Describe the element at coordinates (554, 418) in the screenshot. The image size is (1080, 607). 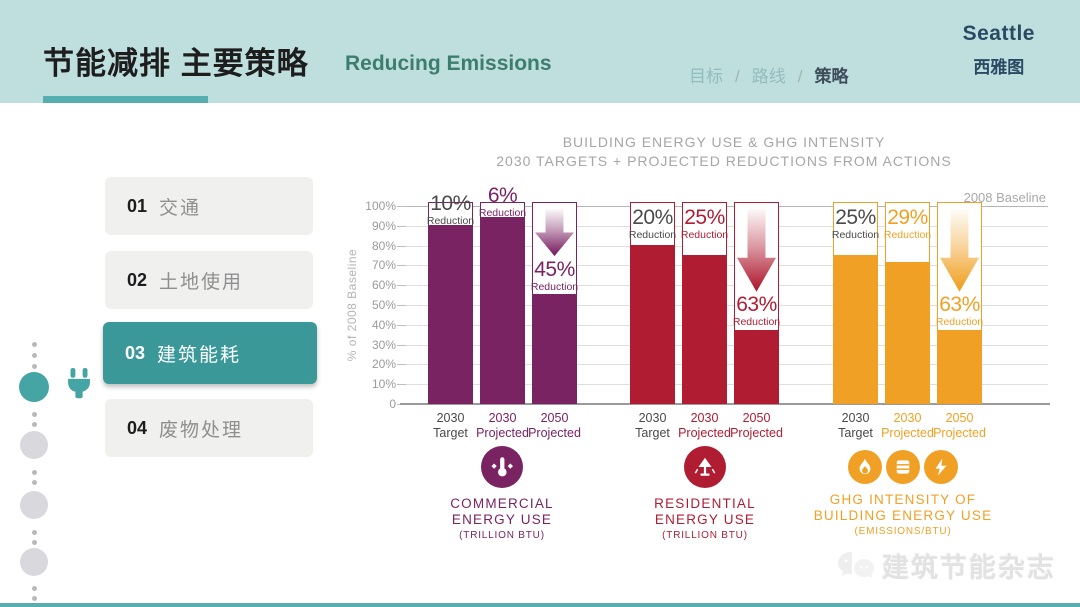
I see `x-label-year: 2050` at that location.